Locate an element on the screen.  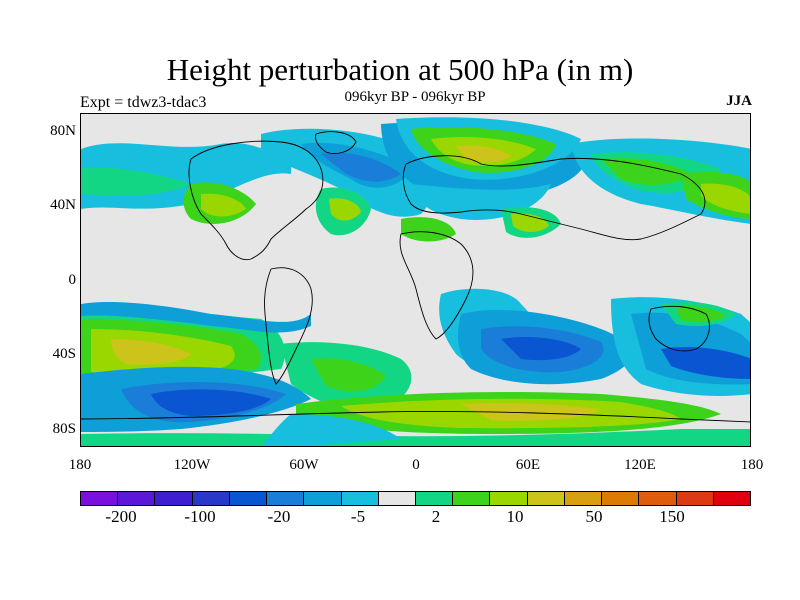
colorbar-label: -200 is located at coordinates (121, 516).